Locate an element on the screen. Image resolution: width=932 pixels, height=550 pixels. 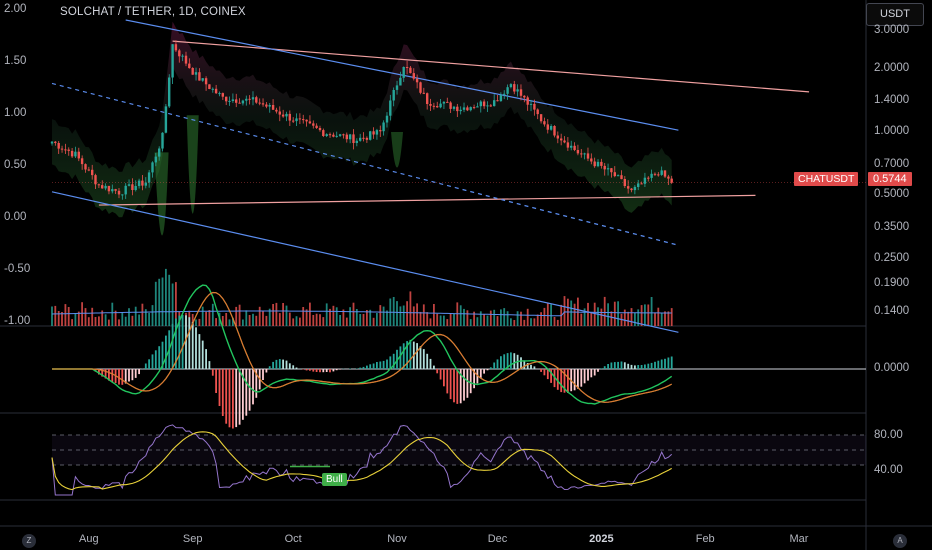
auto-scale-button: A is located at coordinates (900, 541).